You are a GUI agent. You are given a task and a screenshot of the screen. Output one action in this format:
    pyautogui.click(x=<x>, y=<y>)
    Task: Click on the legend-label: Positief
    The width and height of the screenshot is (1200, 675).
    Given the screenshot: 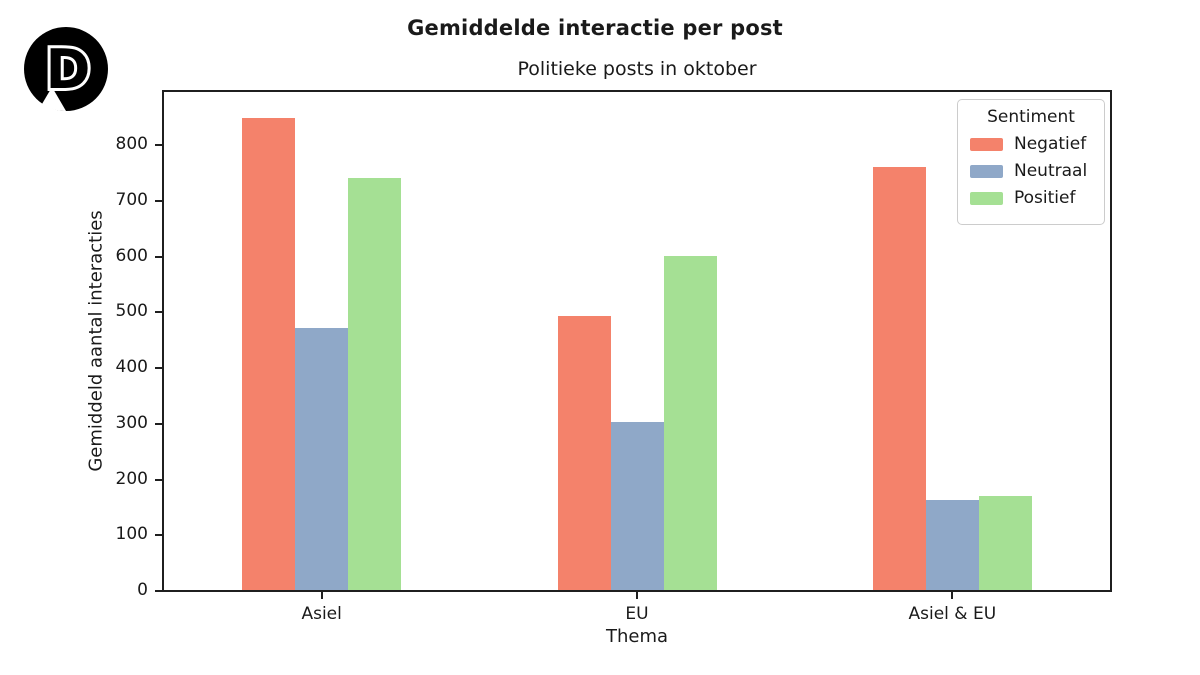 What is the action you would take?
    pyautogui.click(x=1045, y=198)
    